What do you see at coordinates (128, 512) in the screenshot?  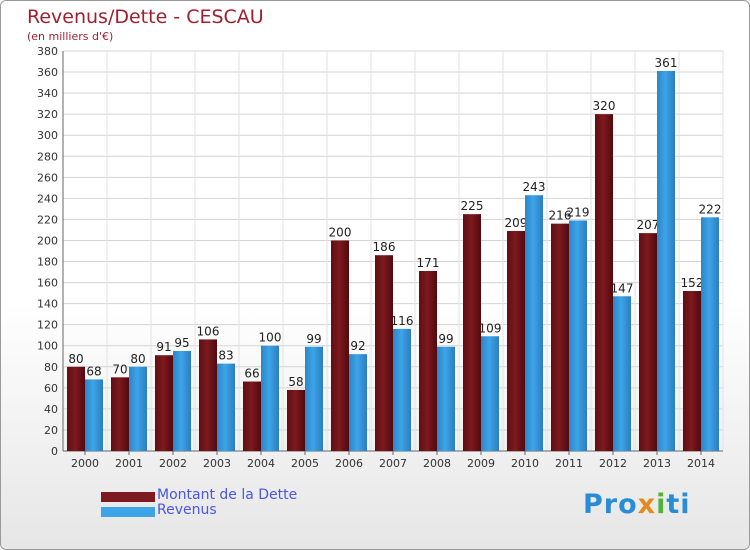 I see `legend-swatch-revenus` at bounding box center [128, 512].